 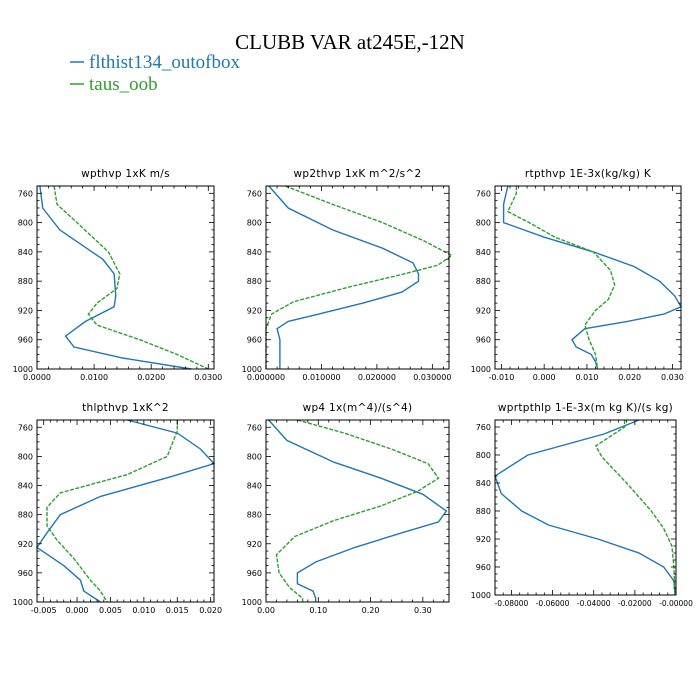 What do you see at coordinates (672, 377) in the screenshot?
I see `x-tick-label: 0.030` at bounding box center [672, 377].